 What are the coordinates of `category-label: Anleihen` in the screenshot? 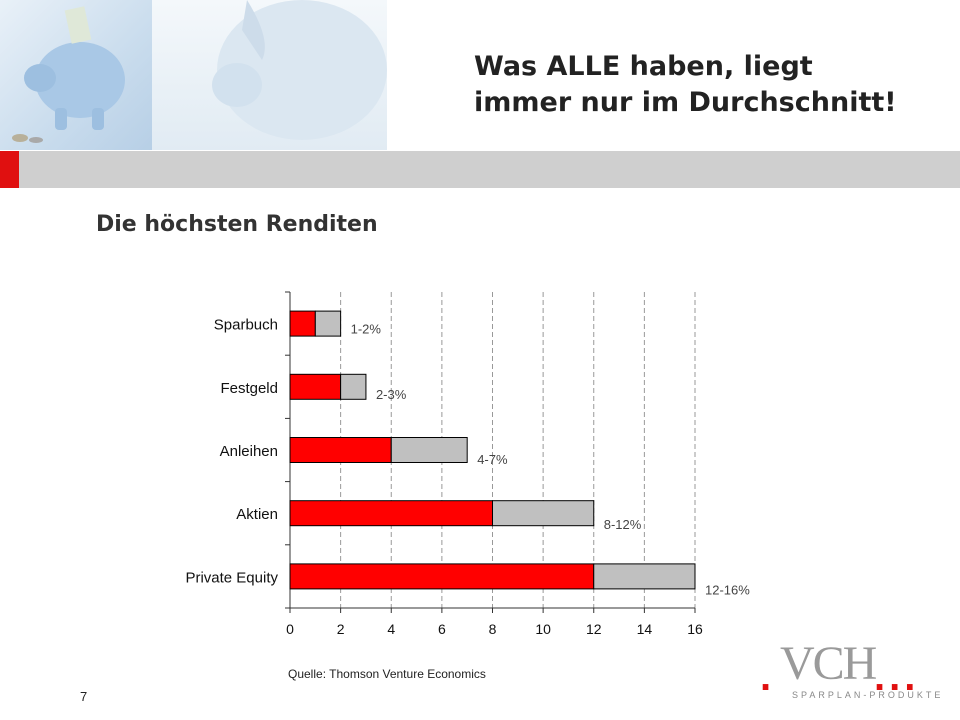 It's located at (249, 451).